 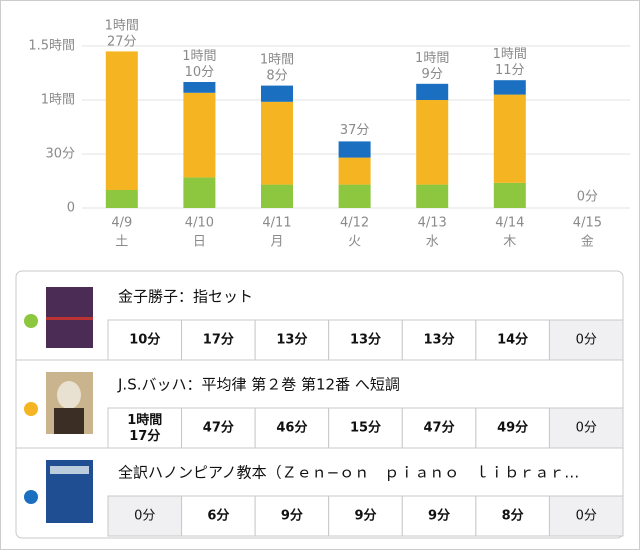 I want to click on cell-value: 8分, so click(x=513, y=516).